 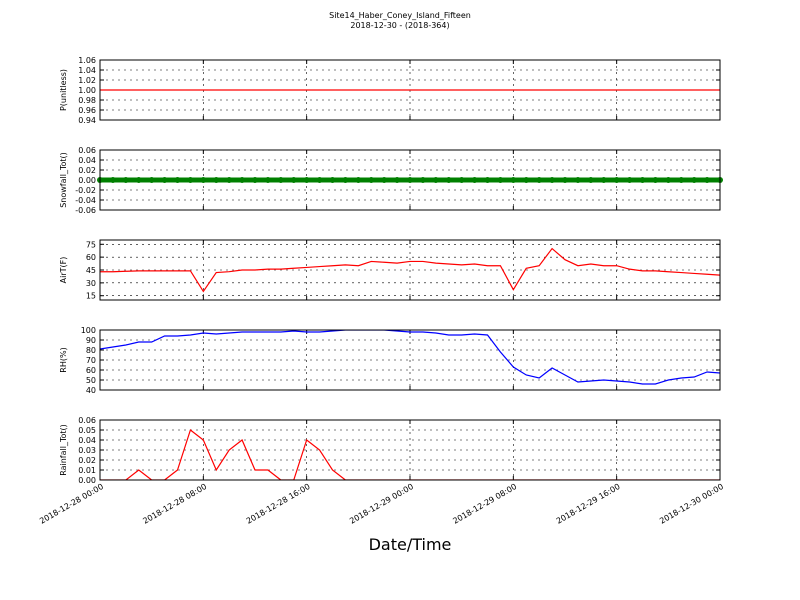 I want to click on y-tick-label: 15, so click(x=91, y=296).